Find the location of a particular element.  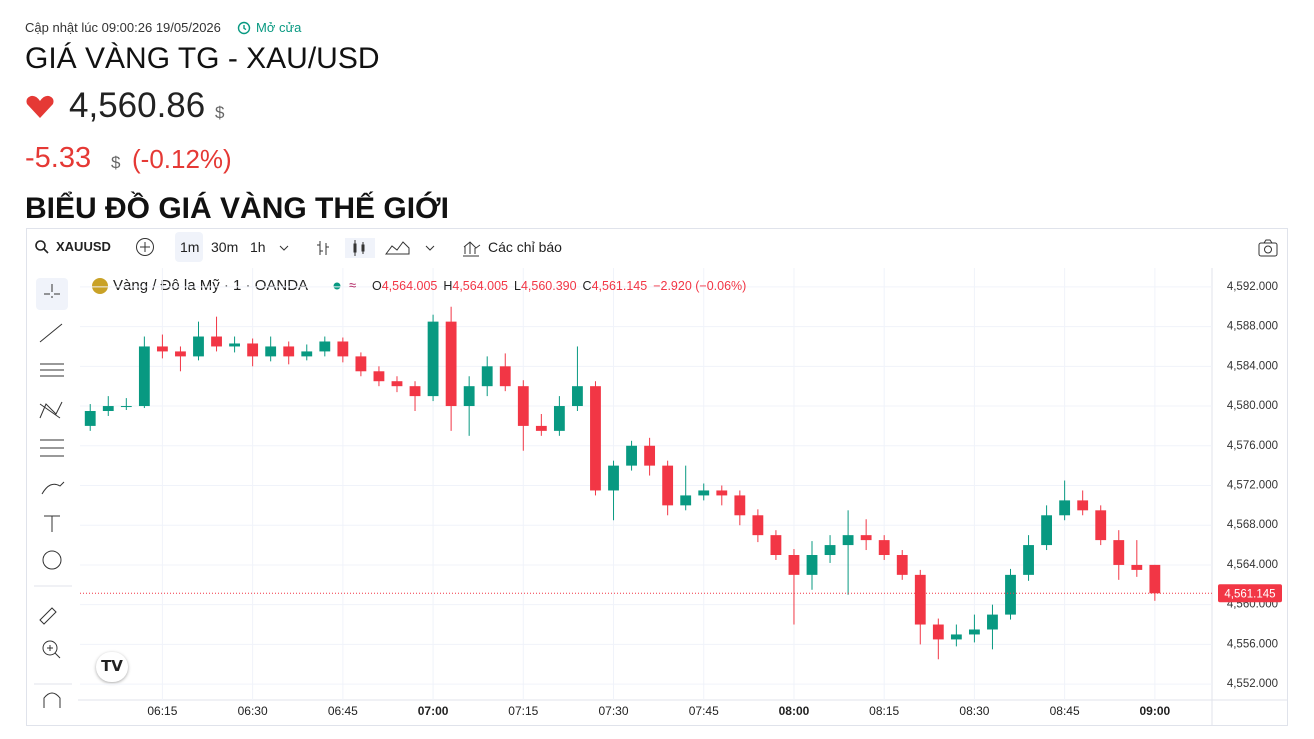

drawing-toolbar is located at coordinates (53, 496).